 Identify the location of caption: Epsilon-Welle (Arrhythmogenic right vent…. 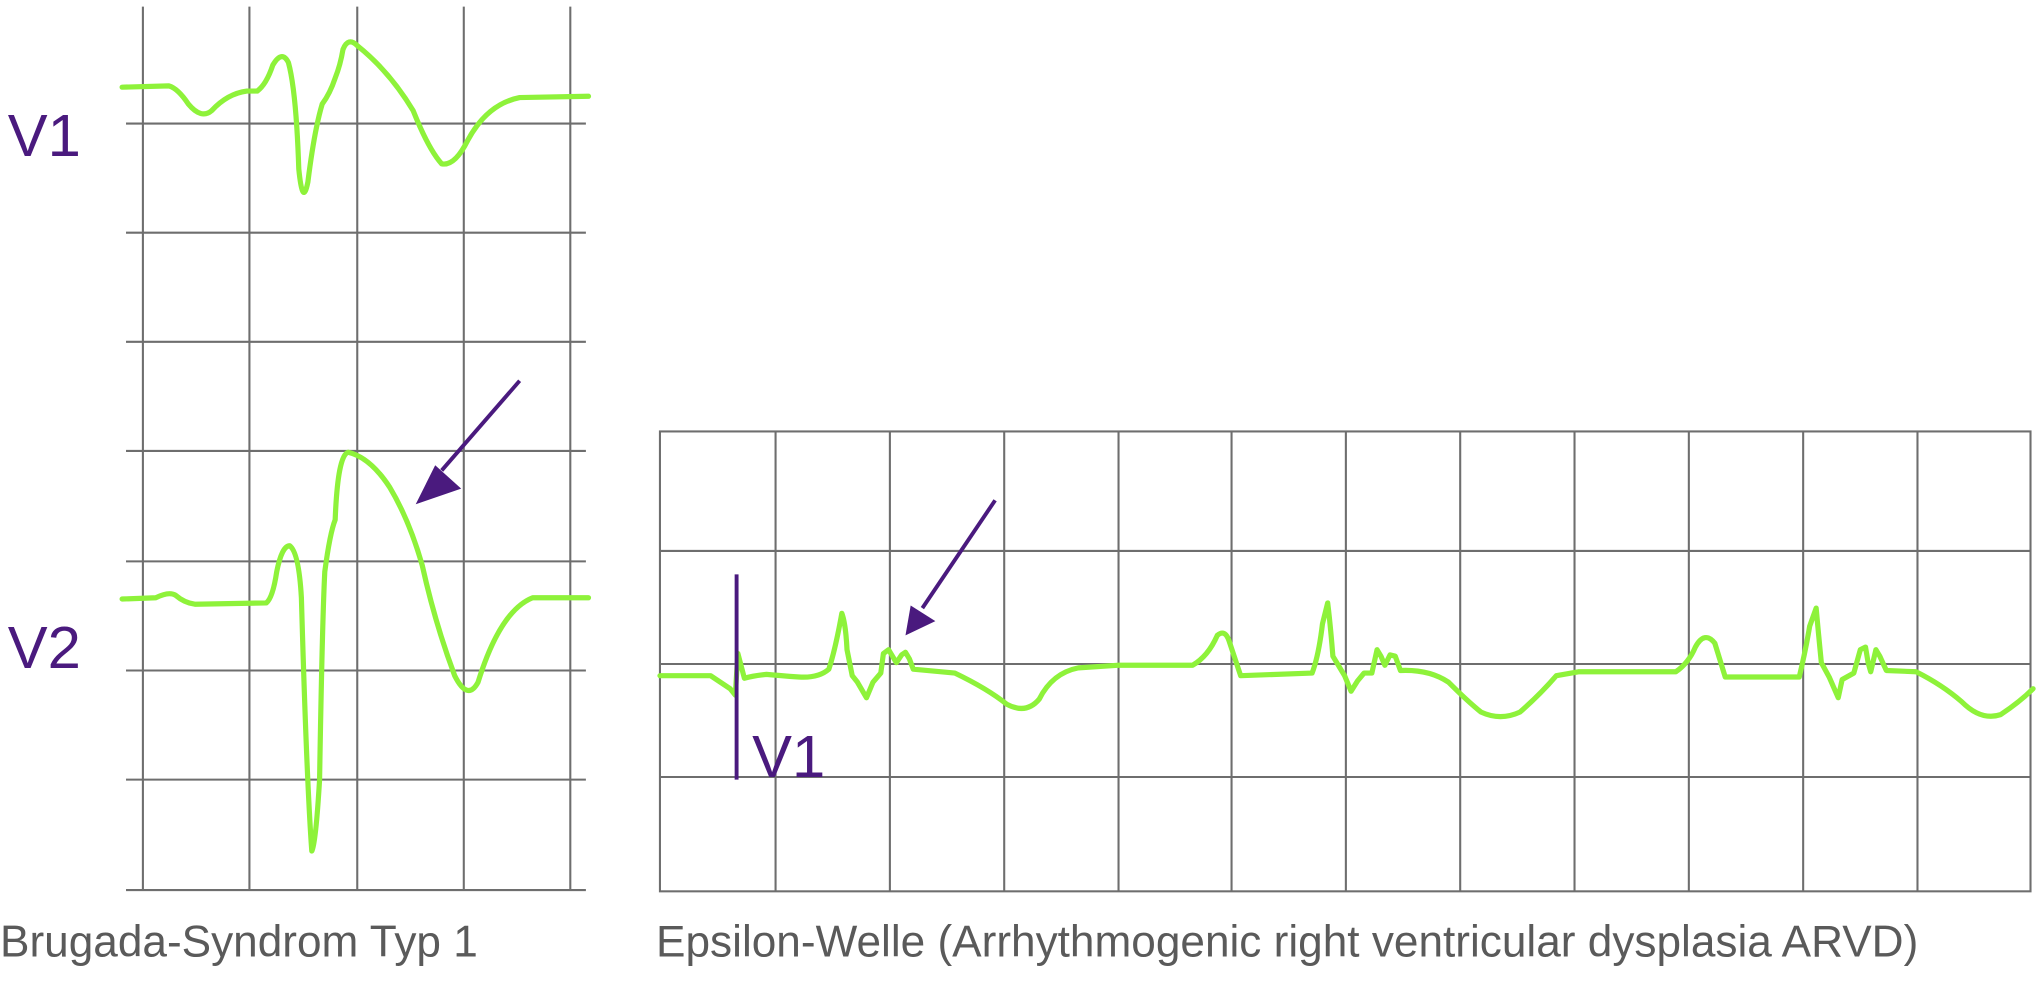
(1287, 941).